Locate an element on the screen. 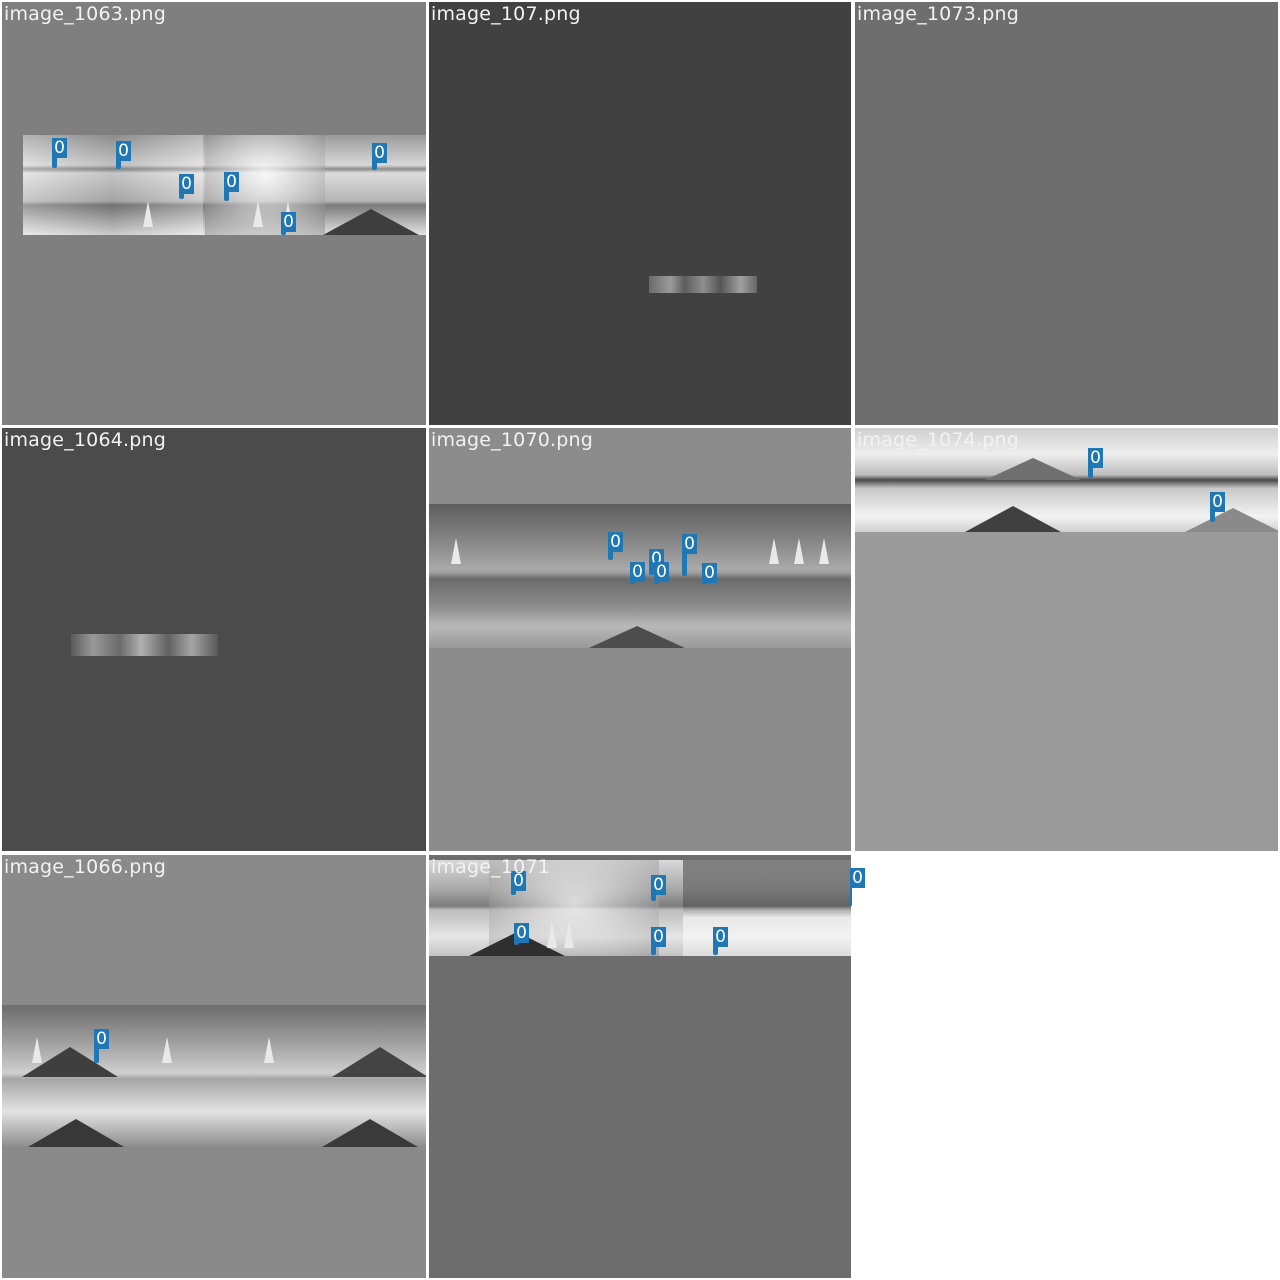 The image size is (1280, 1280). tile-filename: image_1074.png is located at coordinates (938, 440).